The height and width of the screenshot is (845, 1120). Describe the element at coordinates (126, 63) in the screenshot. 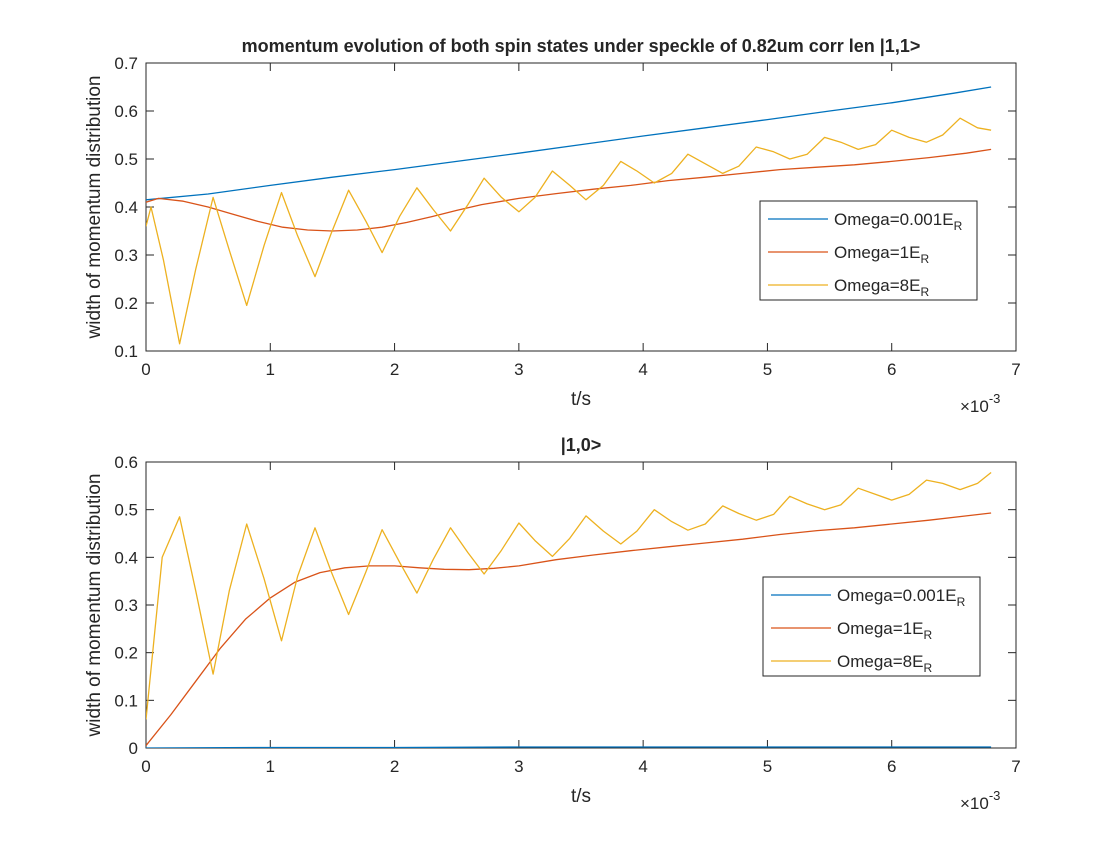

I see `y-tick-label: 0.7` at that location.